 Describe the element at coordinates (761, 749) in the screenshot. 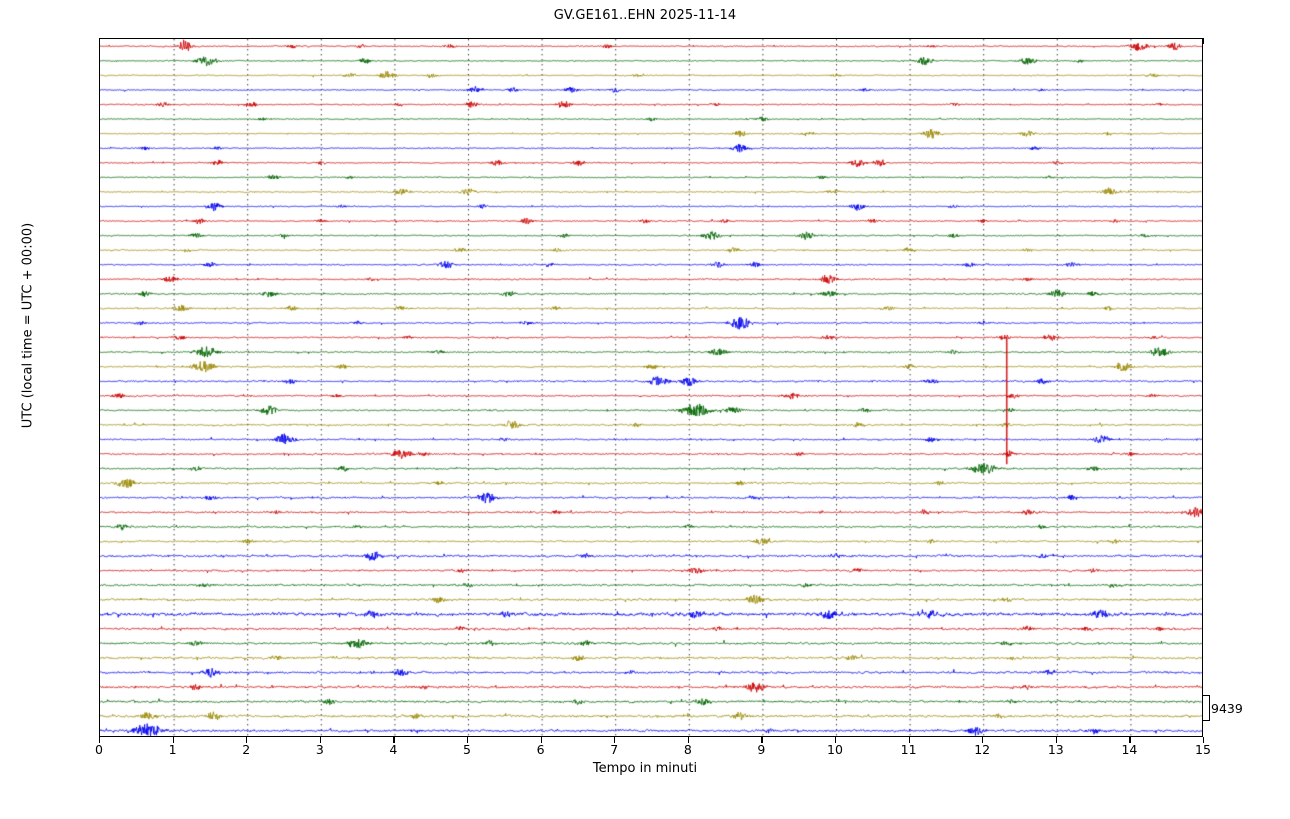

I see `x-axis-tick-label: 9` at that location.